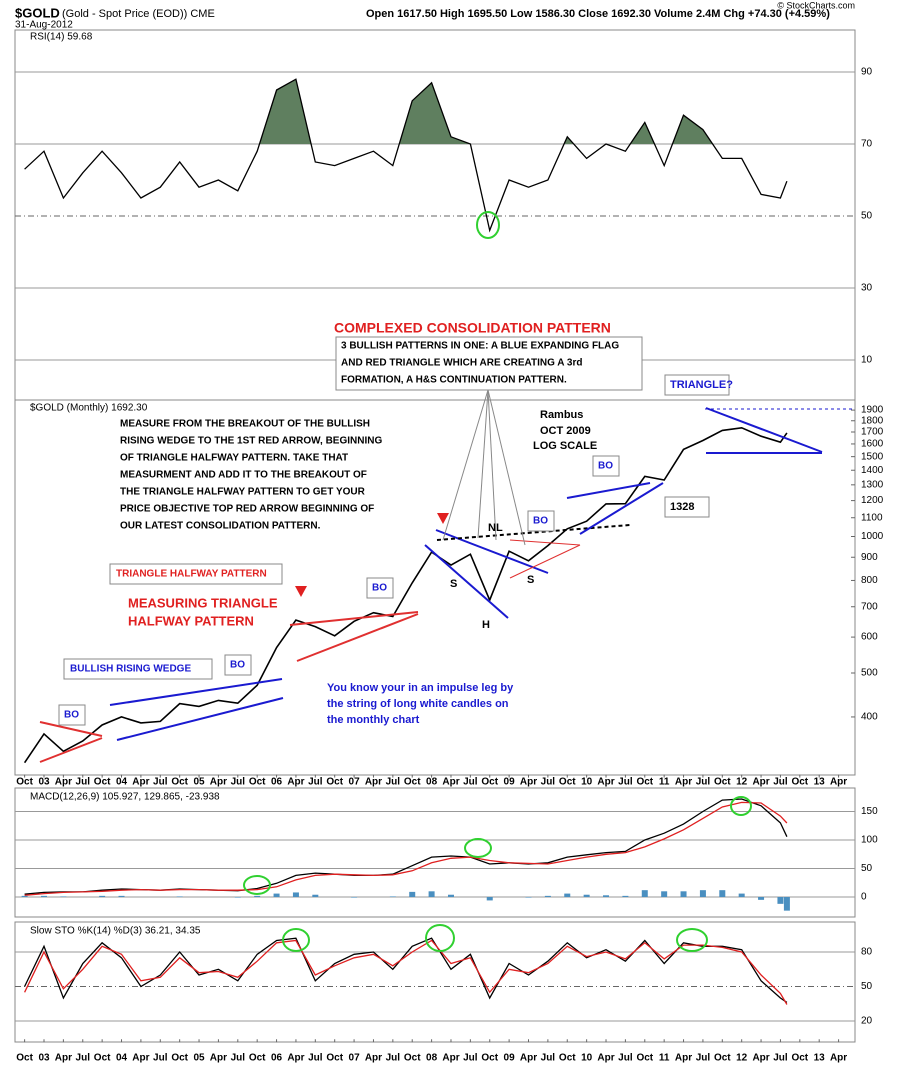 This screenshot has height=1069, width=900. I want to click on y-tick-label: 50, so click(867, 216).